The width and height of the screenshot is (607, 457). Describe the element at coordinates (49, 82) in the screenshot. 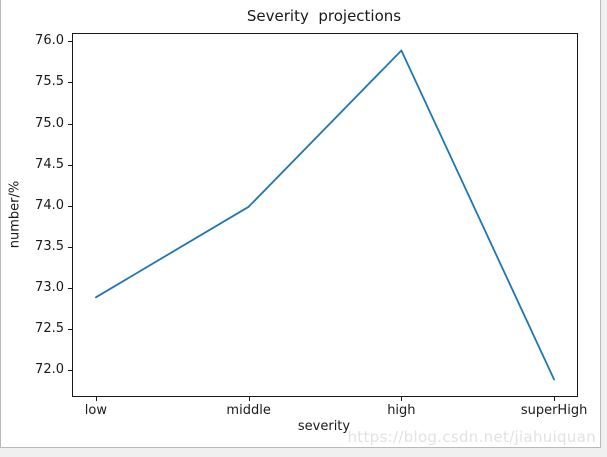

I see `y-tick-label: 75.5` at that location.